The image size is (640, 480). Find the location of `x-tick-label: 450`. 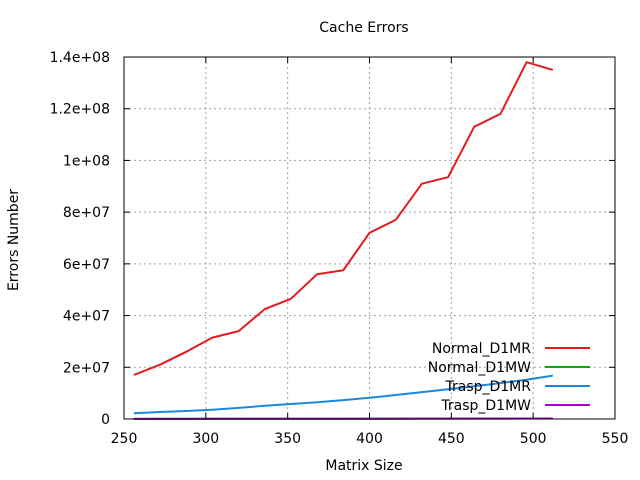

x-tick-label: 450 is located at coordinates (451, 439).